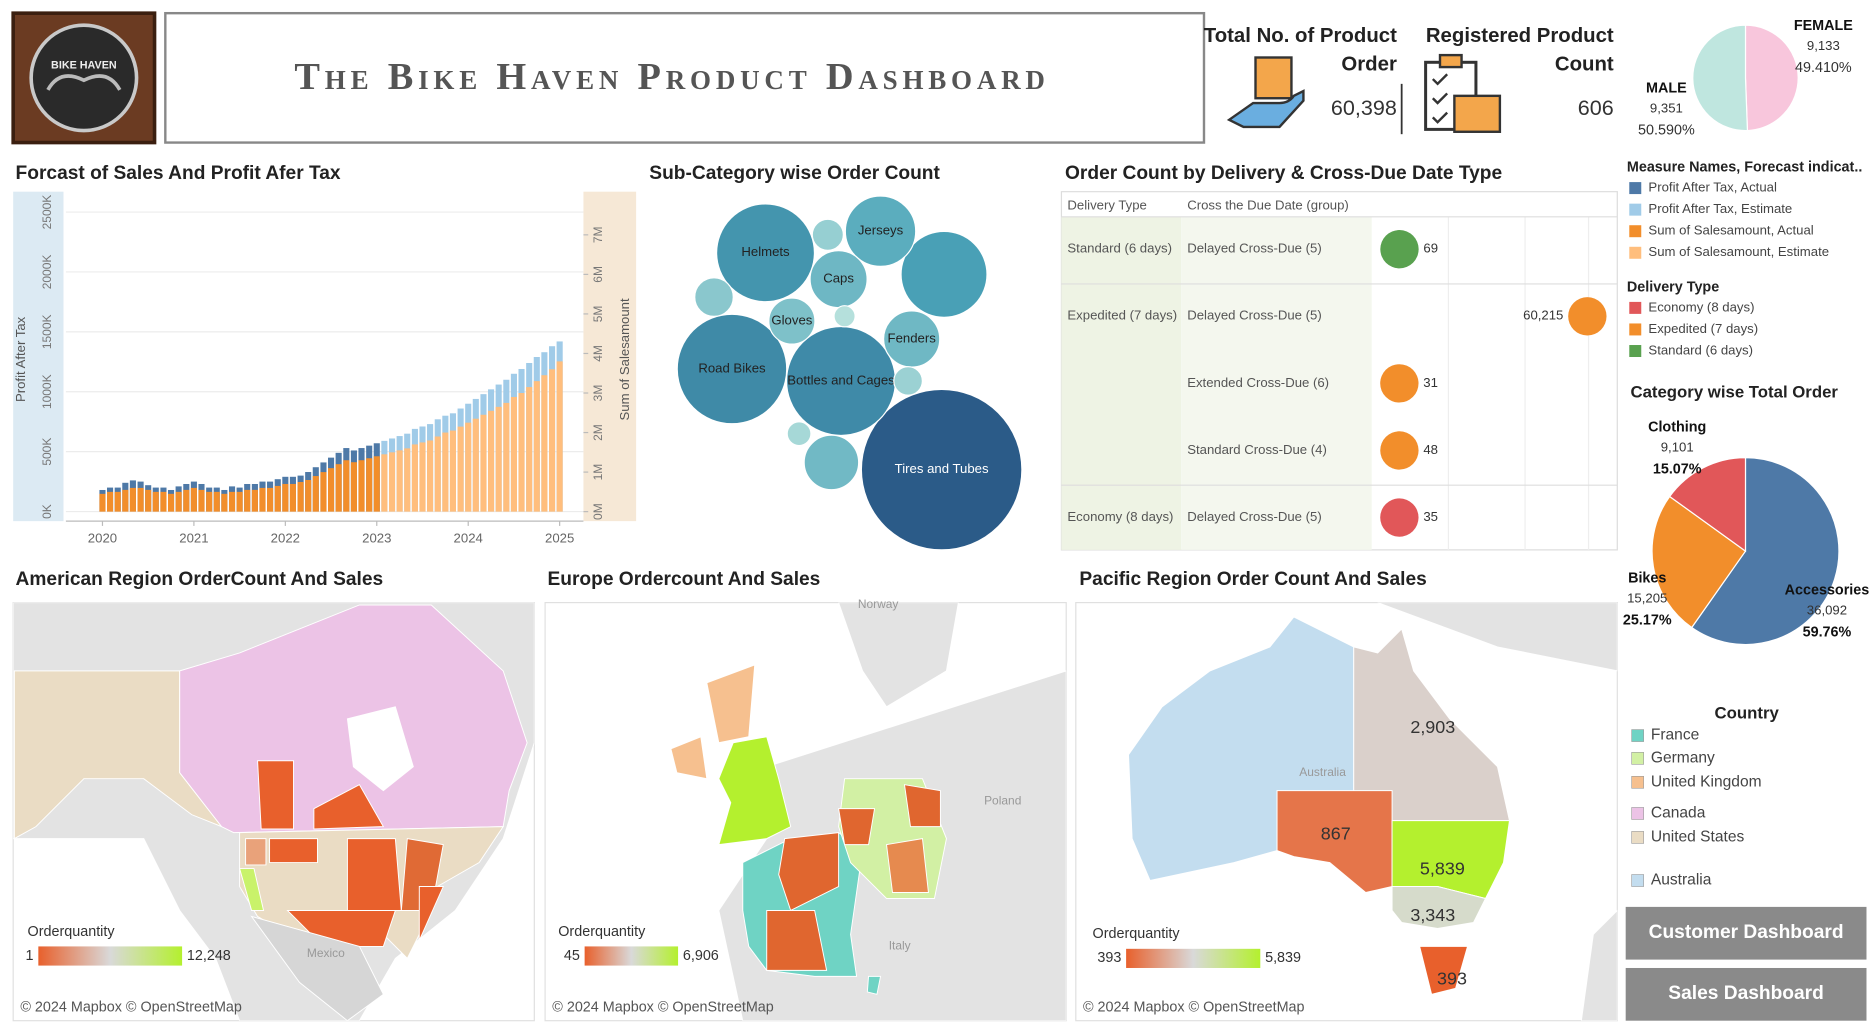  What do you see at coordinates (1106, 205) in the screenshot?
I see `column-header: Delivery Type` at bounding box center [1106, 205].